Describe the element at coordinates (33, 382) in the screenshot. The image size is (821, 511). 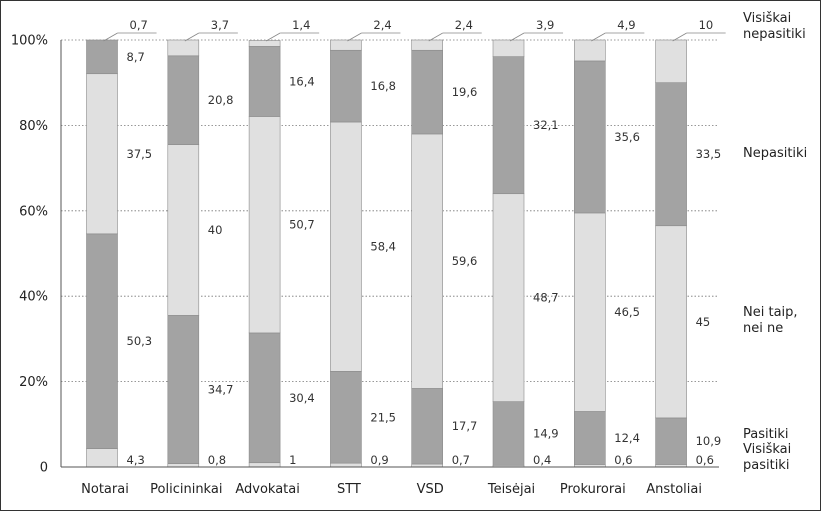
I see `y-tick-label: 20%` at that location.